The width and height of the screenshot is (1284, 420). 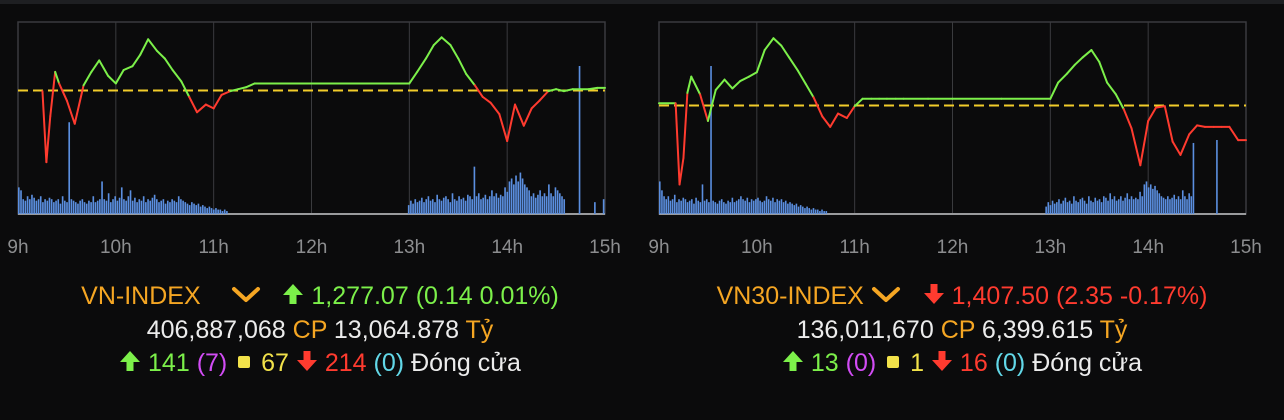 I want to click on volume-unit: CP, so click(x=957, y=330).